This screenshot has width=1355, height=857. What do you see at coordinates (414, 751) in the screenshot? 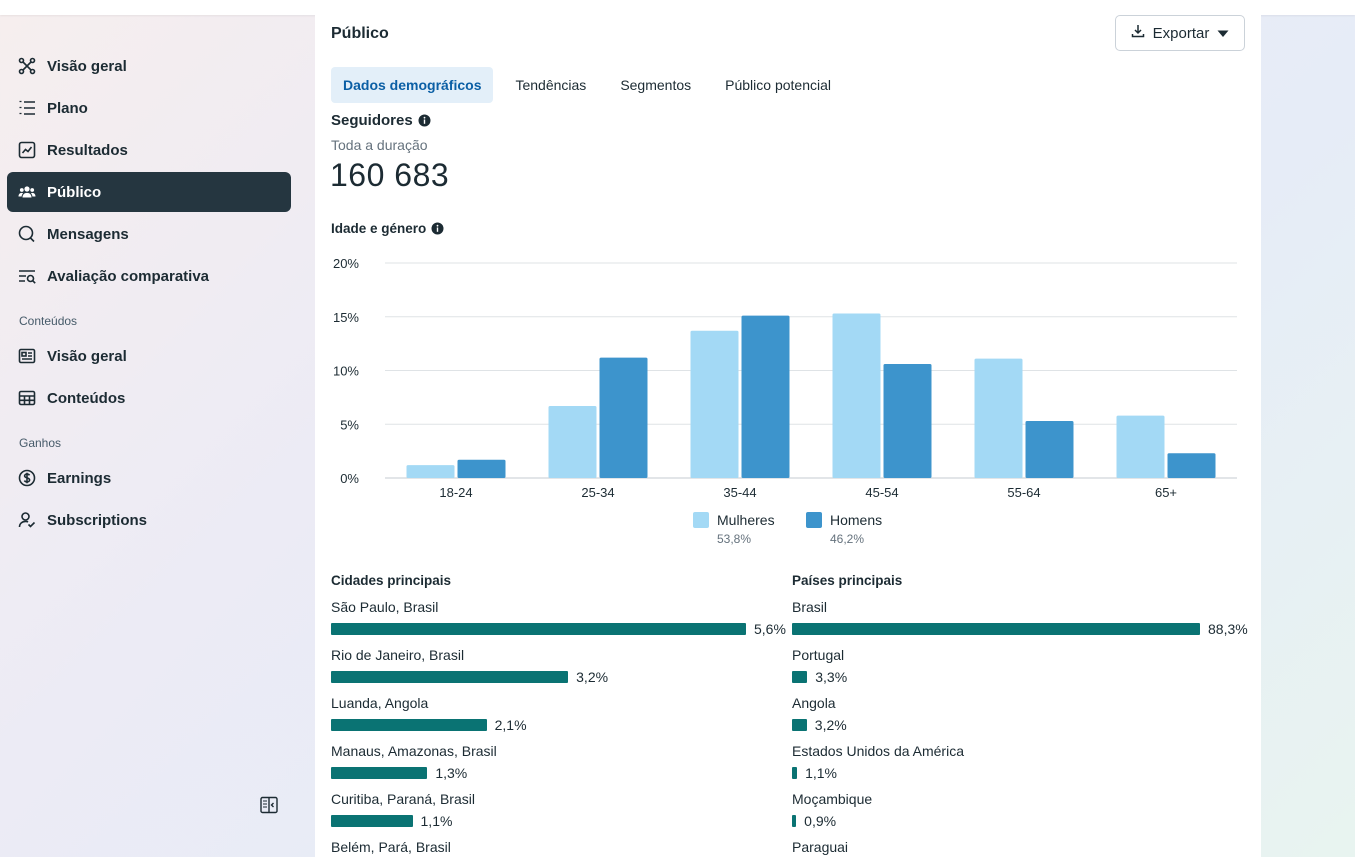
I see `list-item-name: Manaus, Amazonas, Brasil` at bounding box center [414, 751].